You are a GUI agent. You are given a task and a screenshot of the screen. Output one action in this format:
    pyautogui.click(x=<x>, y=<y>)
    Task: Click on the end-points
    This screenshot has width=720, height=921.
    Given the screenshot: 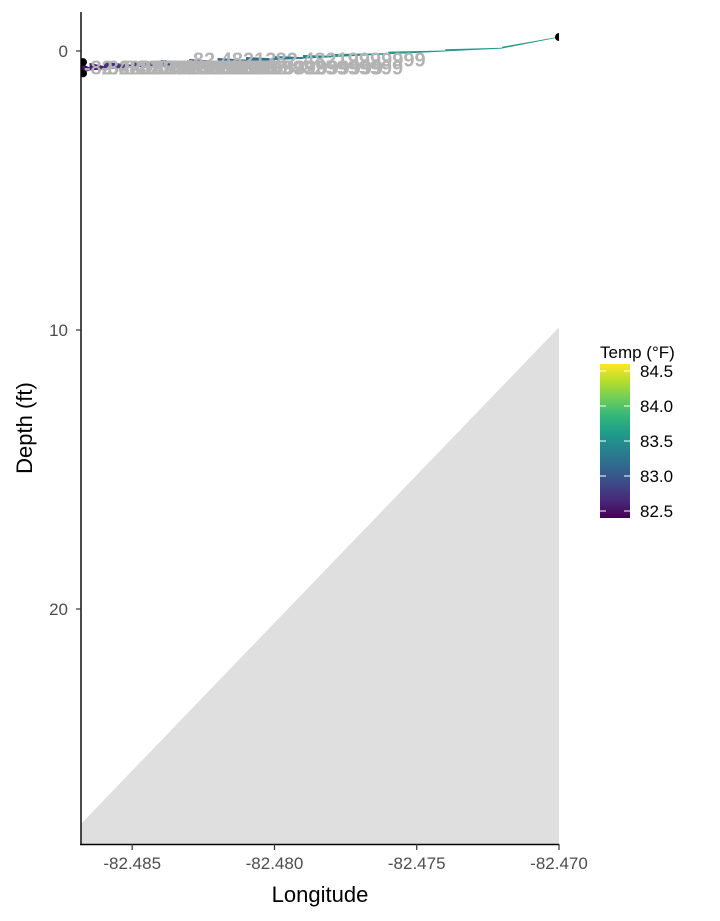 What is the action you would take?
    pyautogui.click(x=320, y=55)
    